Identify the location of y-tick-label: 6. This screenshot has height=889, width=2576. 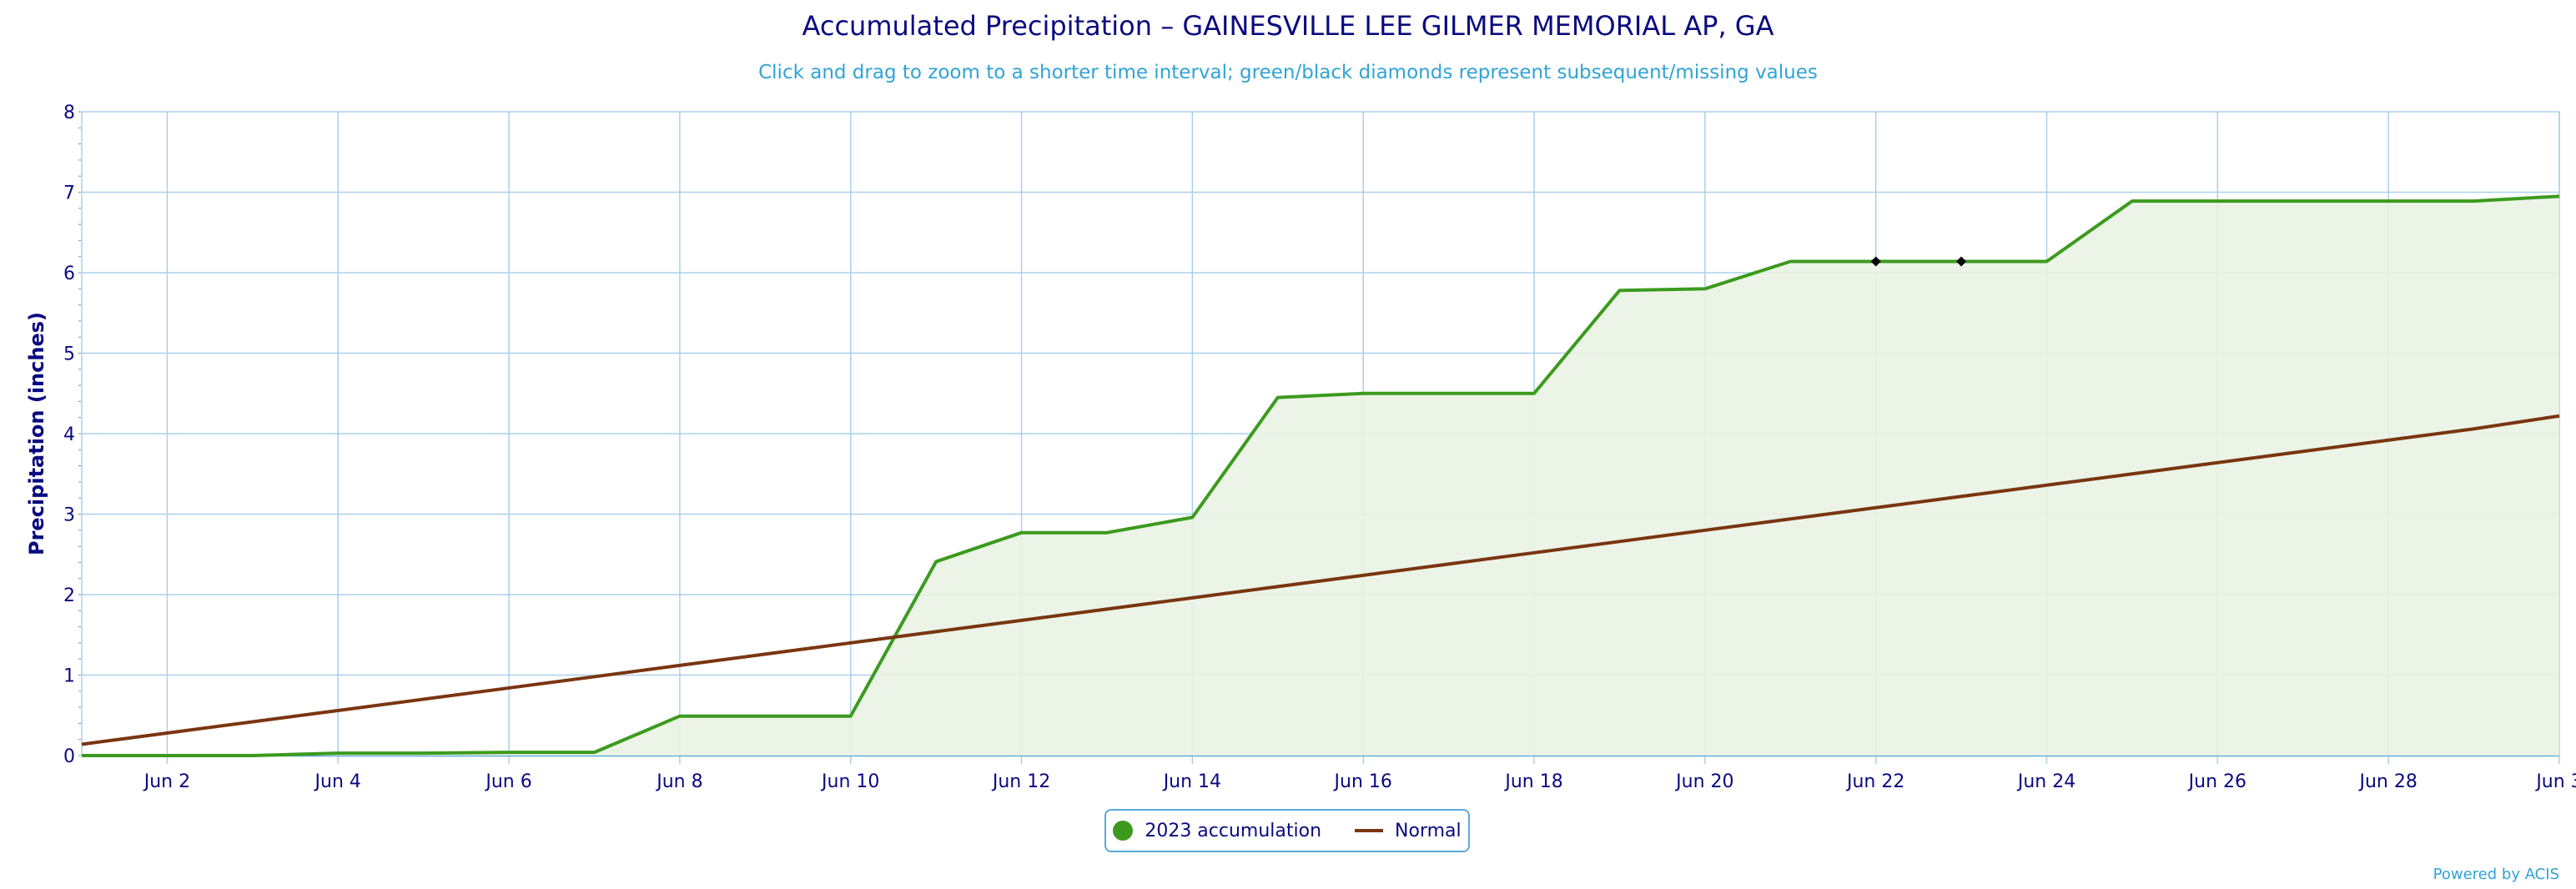
(69, 274).